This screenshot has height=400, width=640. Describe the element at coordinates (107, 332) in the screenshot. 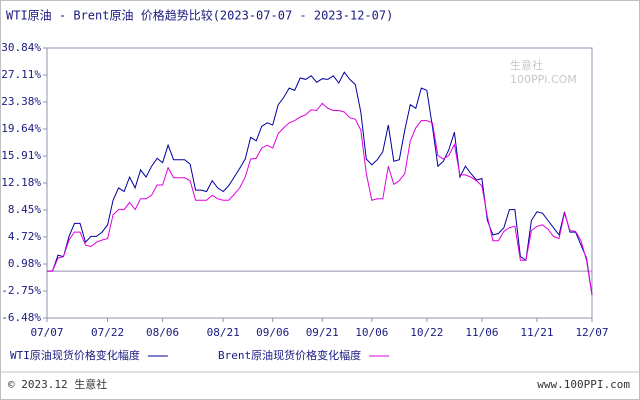

I see `x-tick-label: 07/22` at that location.